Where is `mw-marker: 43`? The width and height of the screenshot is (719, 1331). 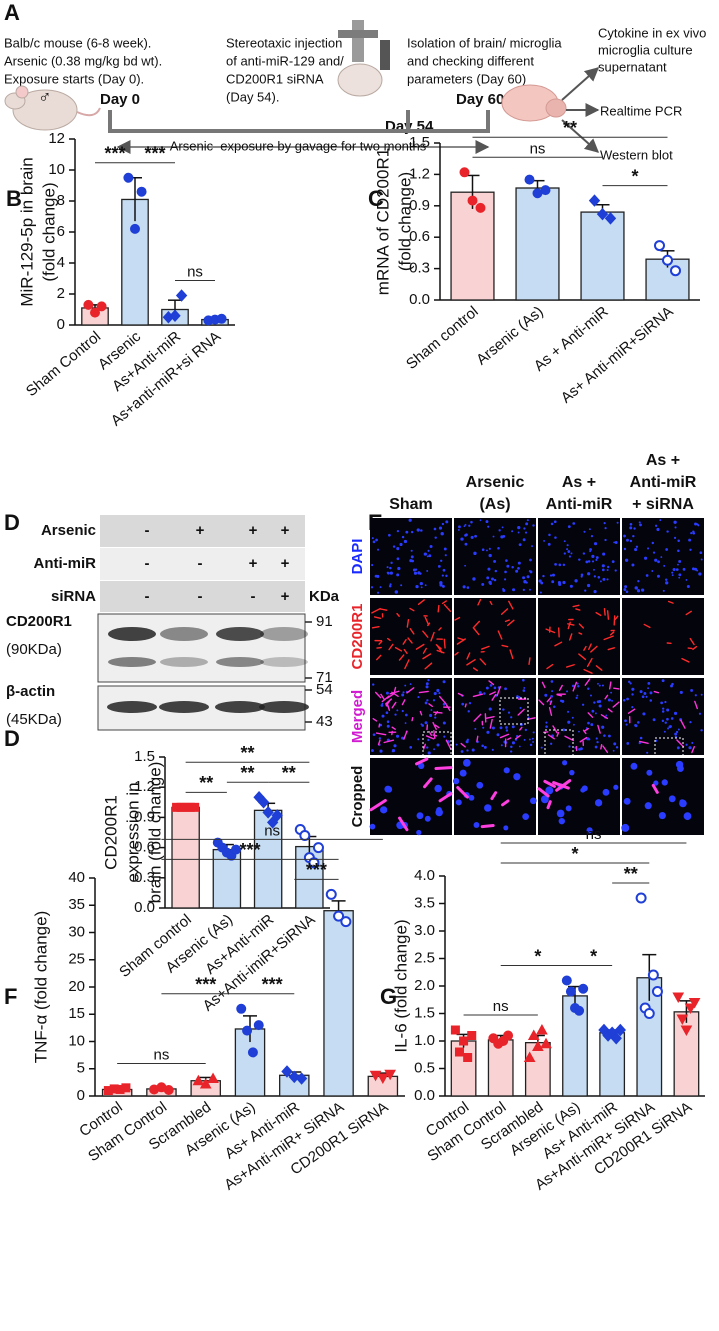 mw-marker: 43 is located at coordinates (324, 721).